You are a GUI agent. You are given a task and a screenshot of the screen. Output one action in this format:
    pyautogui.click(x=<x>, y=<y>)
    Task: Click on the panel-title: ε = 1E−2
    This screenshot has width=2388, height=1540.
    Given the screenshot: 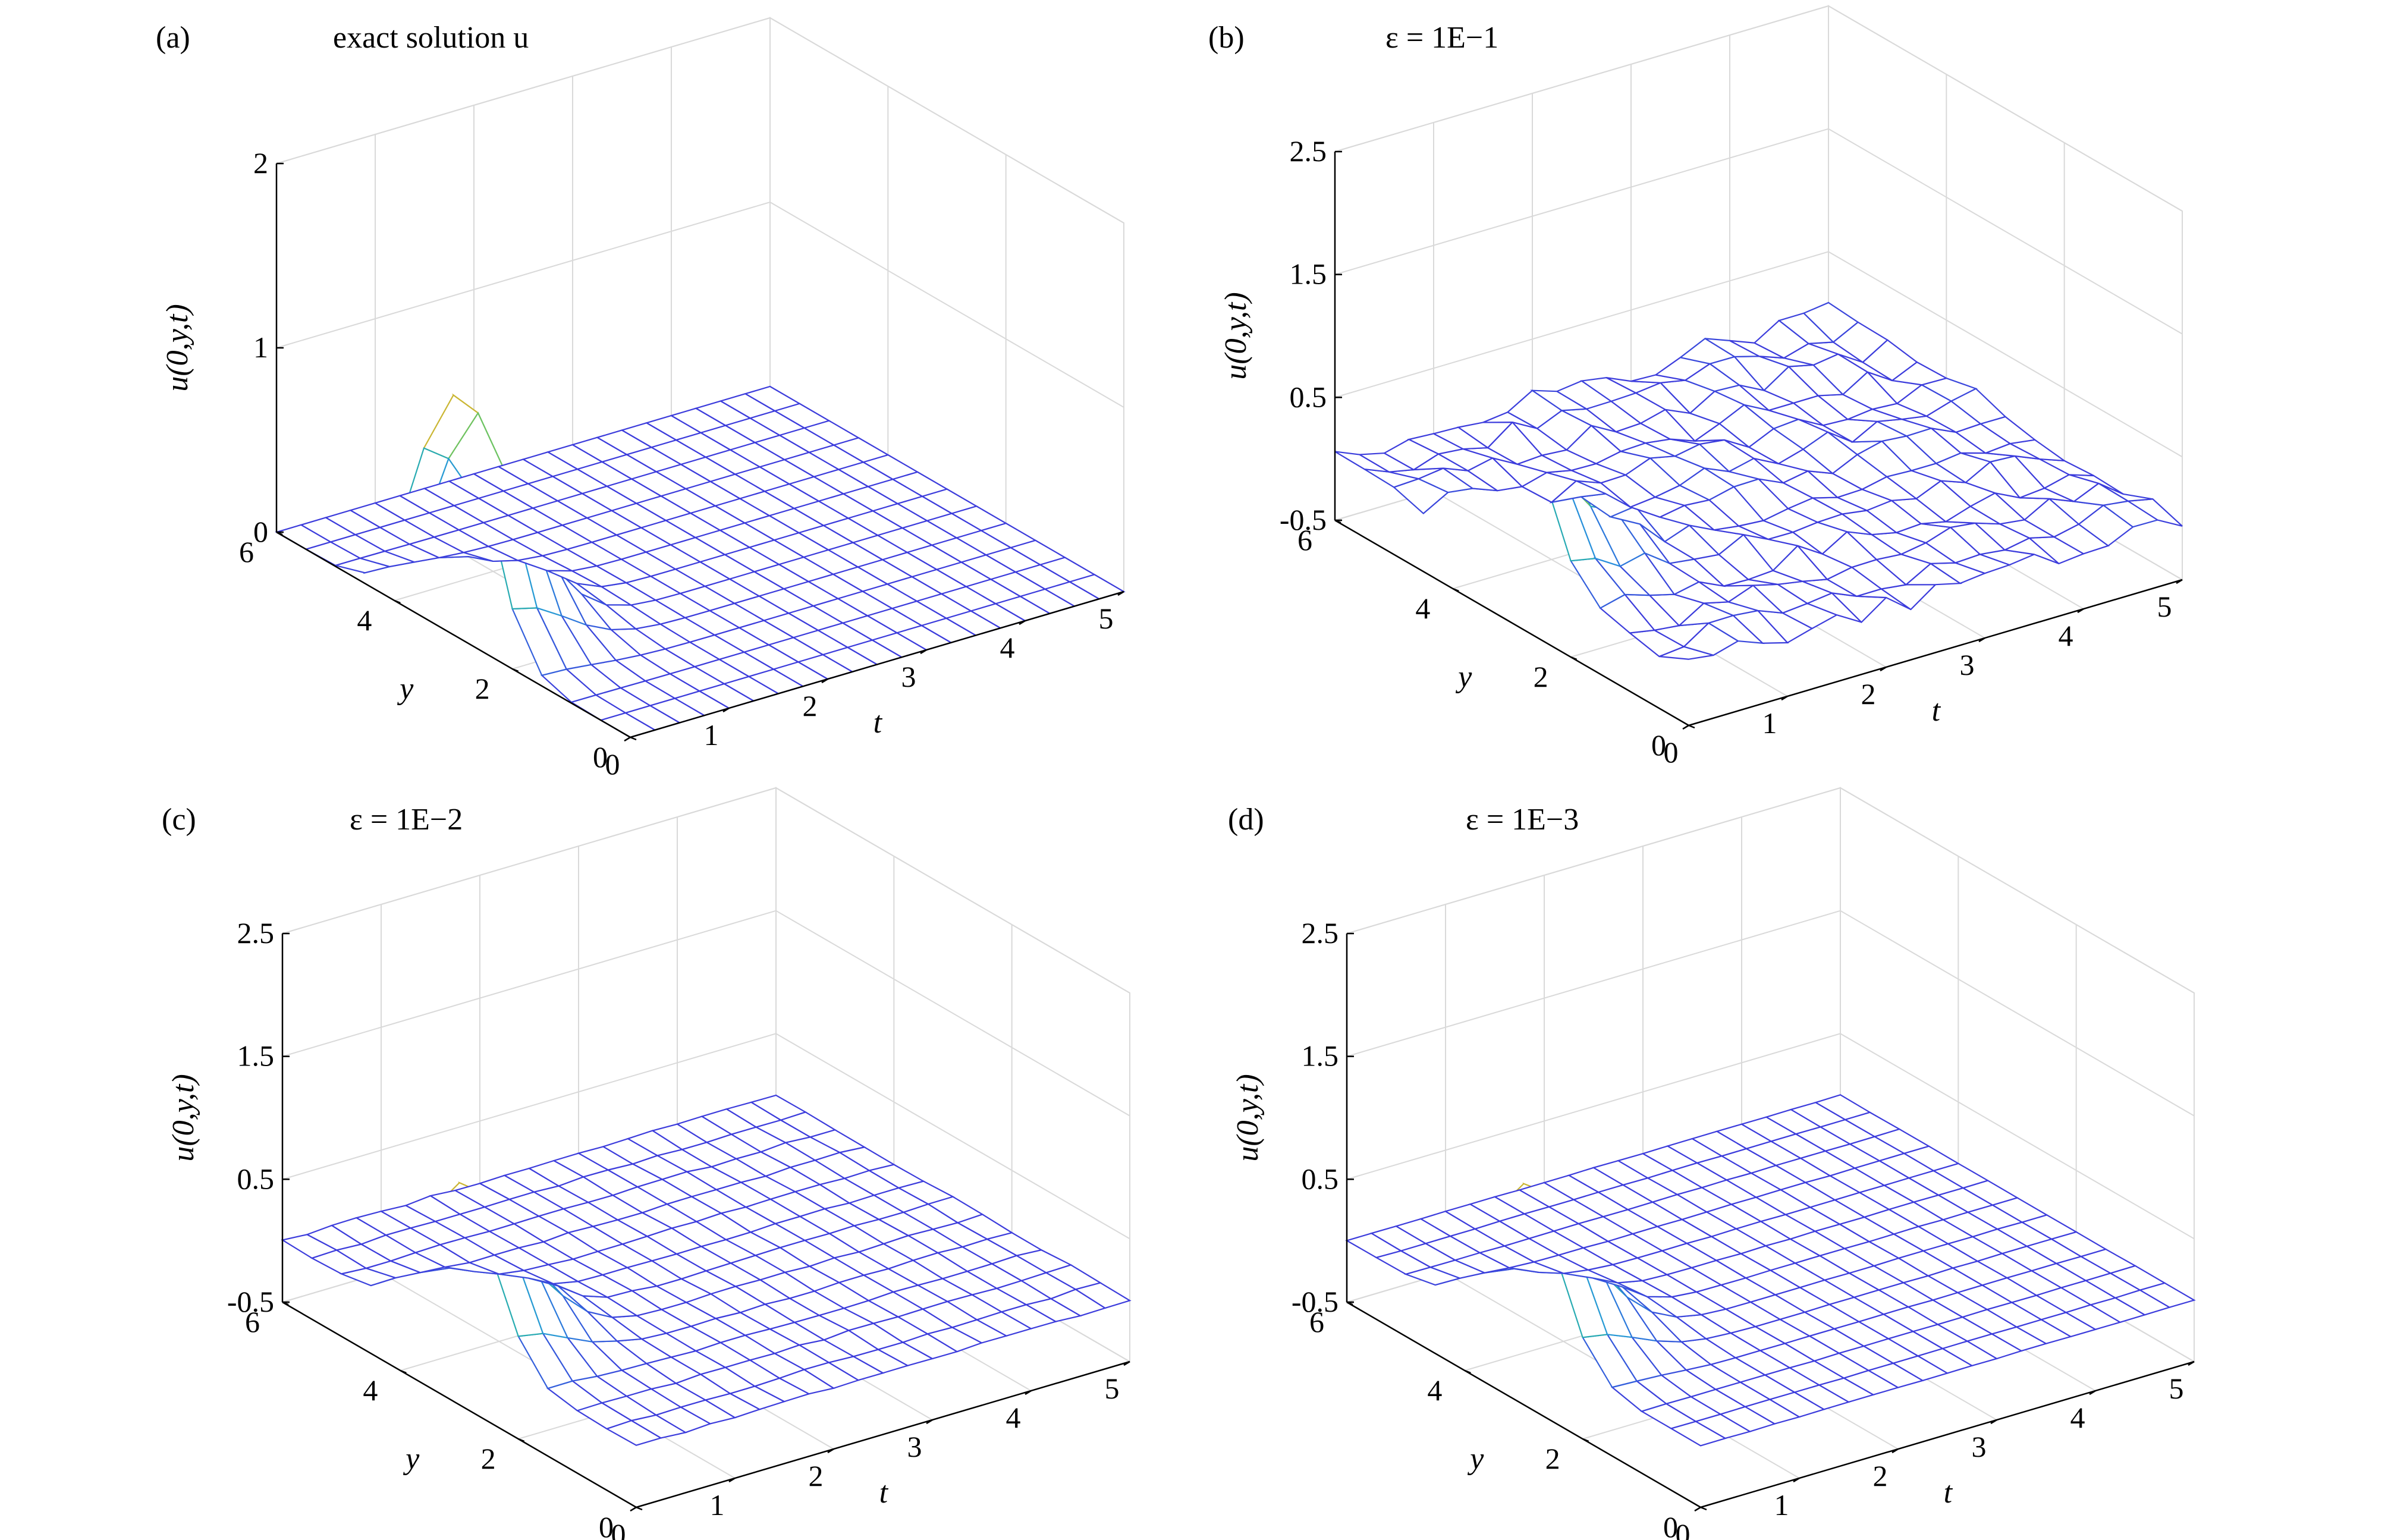 What is the action you would take?
    pyautogui.click(x=406, y=820)
    